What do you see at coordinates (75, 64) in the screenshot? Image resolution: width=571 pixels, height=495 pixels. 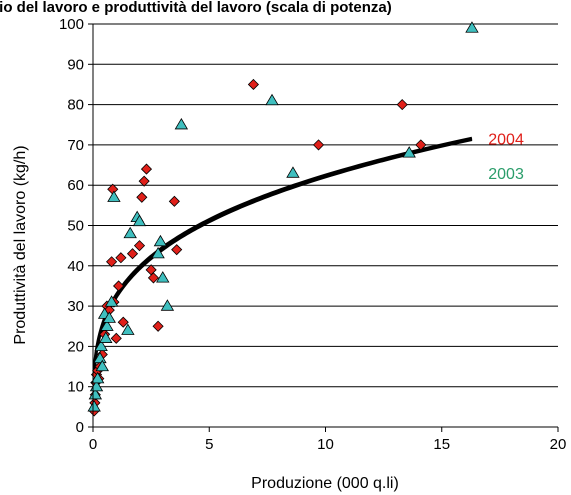 I see `y-tick-label: 90` at bounding box center [75, 64].